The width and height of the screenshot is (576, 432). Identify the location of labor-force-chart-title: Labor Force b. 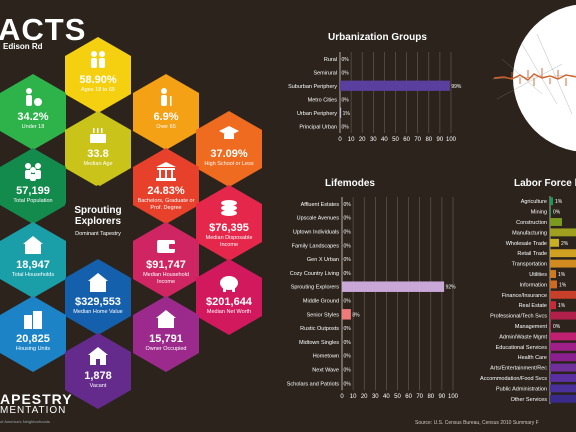
(545, 183).